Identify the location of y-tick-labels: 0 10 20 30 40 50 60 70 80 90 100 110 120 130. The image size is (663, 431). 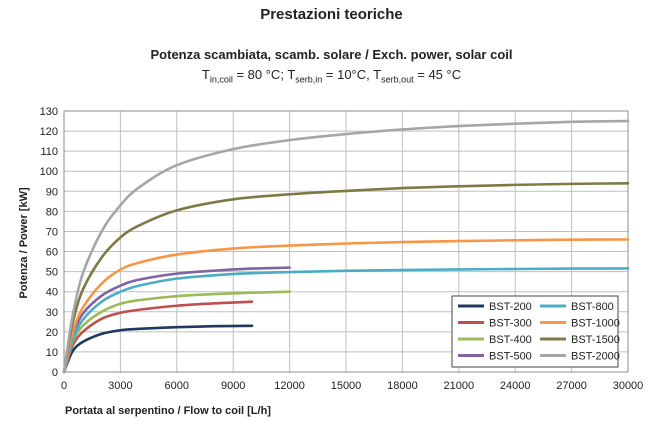
(49, 242).